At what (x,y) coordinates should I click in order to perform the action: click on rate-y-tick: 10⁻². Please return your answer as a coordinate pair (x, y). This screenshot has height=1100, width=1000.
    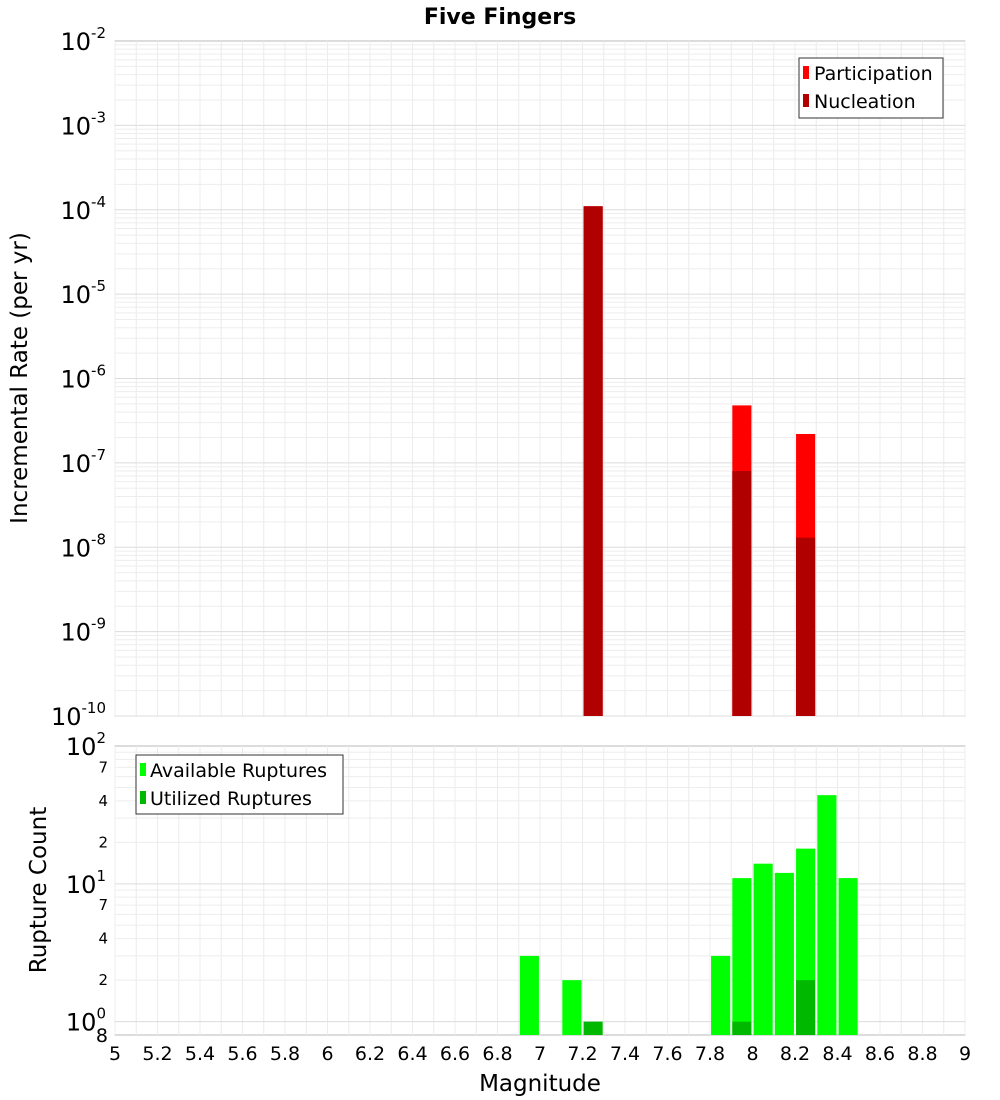
    Looking at the image, I should click on (83, 40).